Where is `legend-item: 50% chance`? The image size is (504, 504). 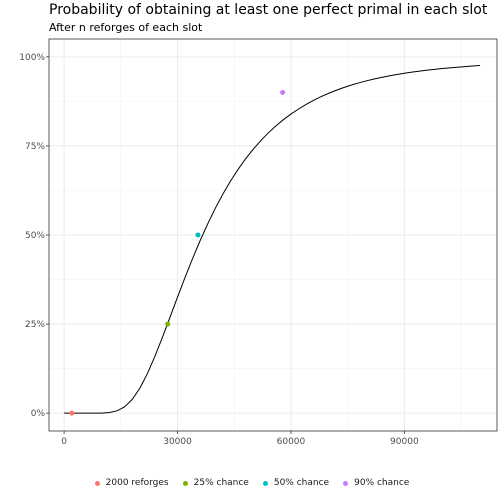 legend-item: 50% chance is located at coordinates (296, 483).